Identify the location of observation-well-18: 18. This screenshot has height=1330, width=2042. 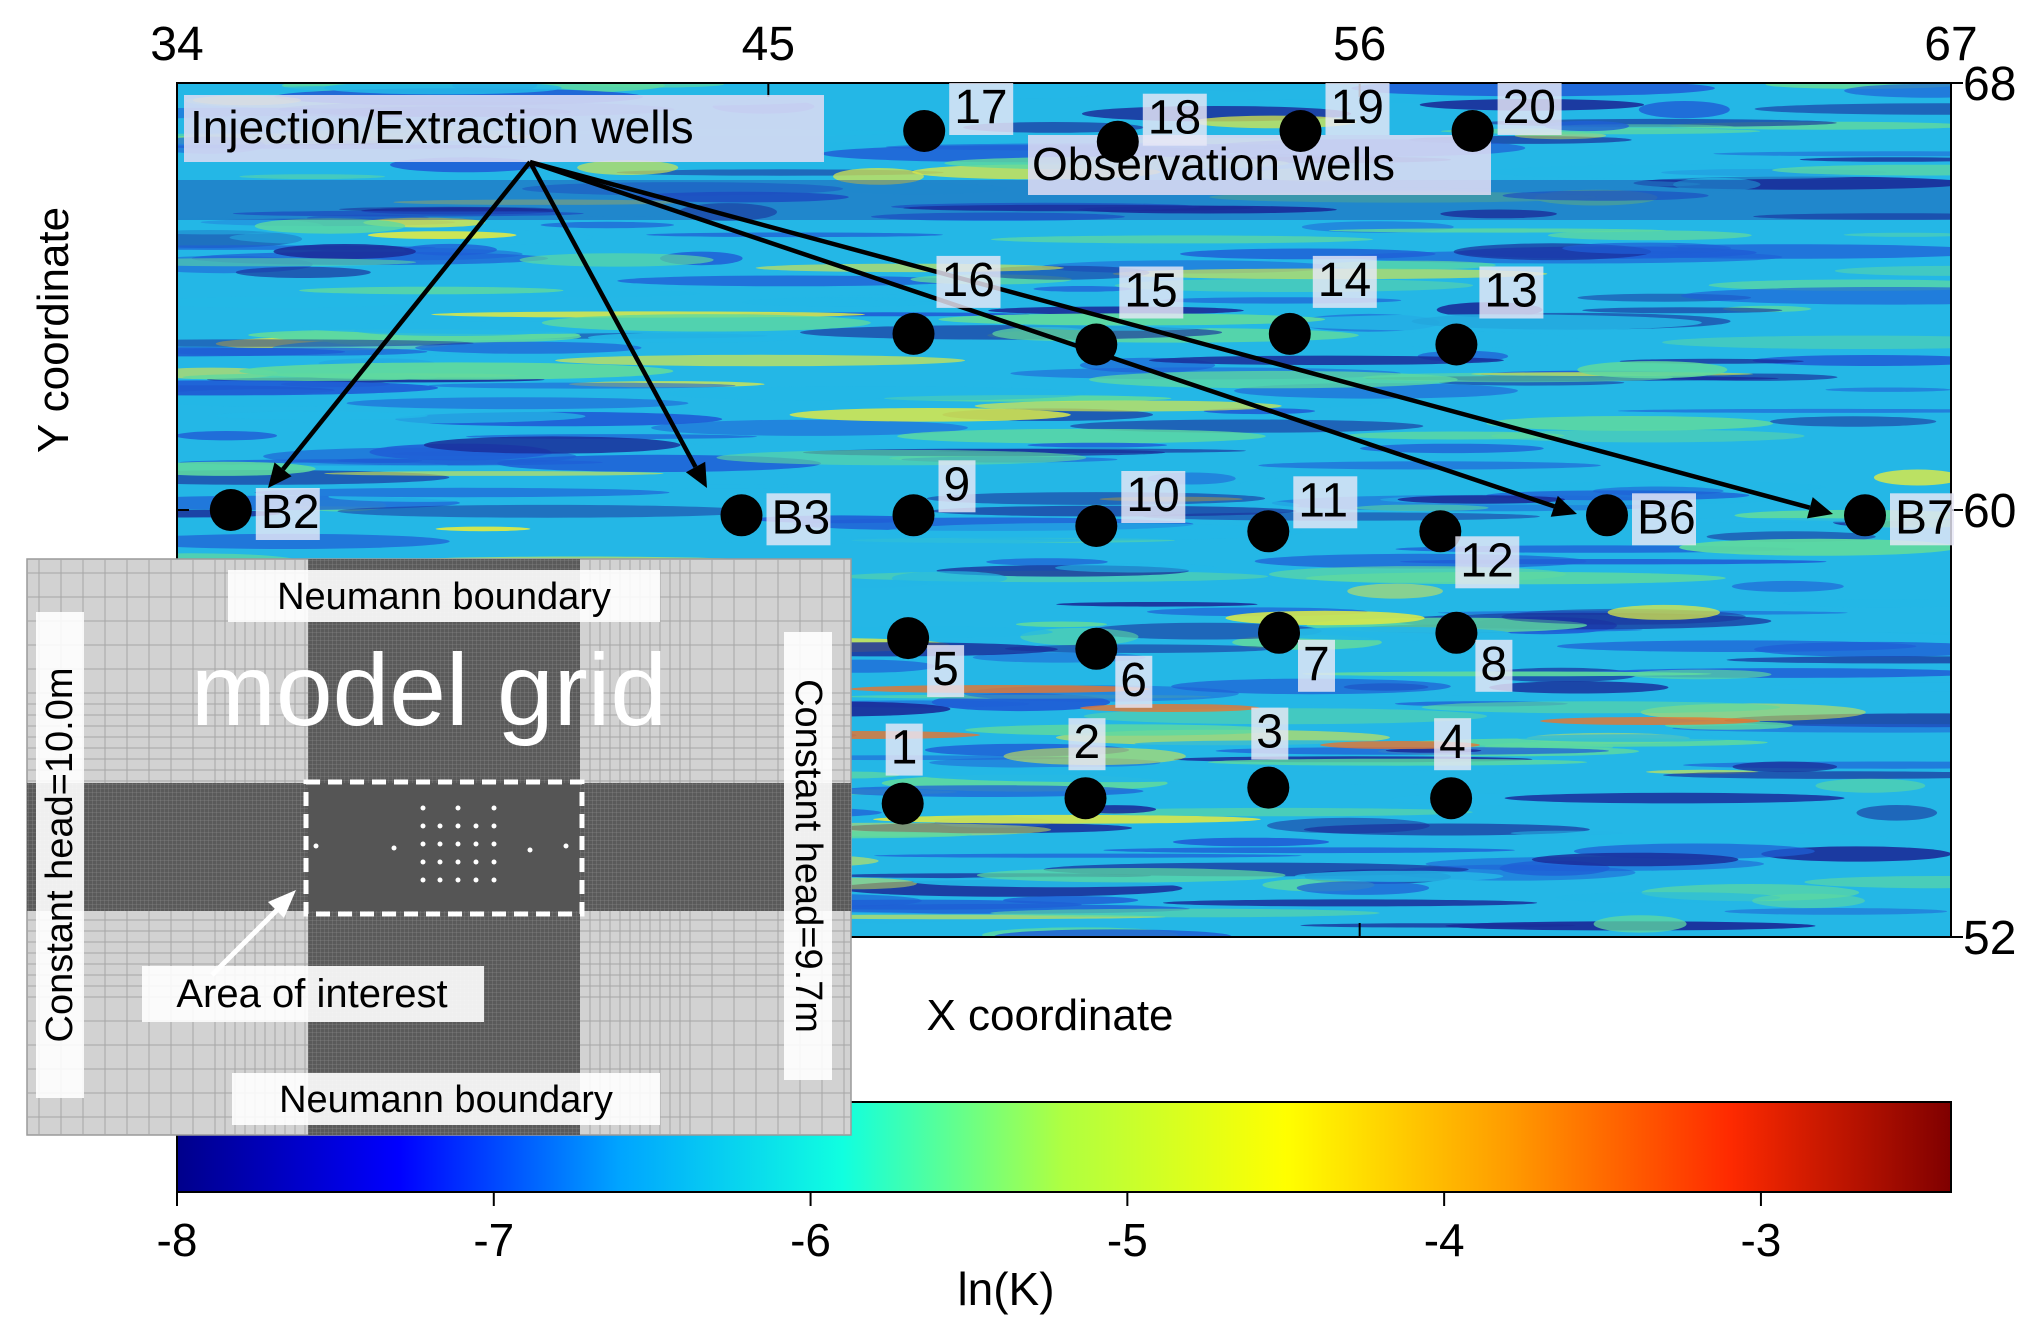
(1151, 127).